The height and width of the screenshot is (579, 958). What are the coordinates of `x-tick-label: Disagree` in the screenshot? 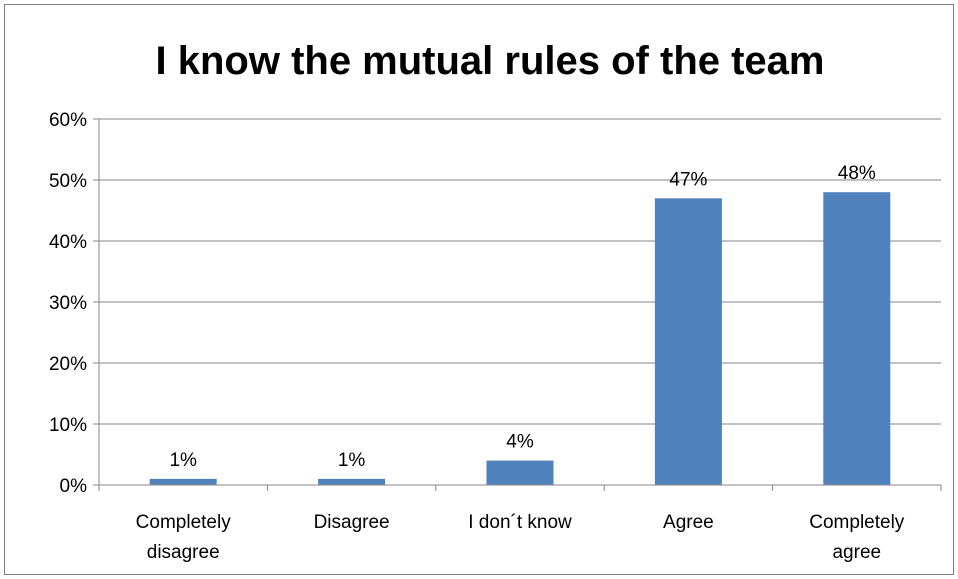 It's located at (352, 522).